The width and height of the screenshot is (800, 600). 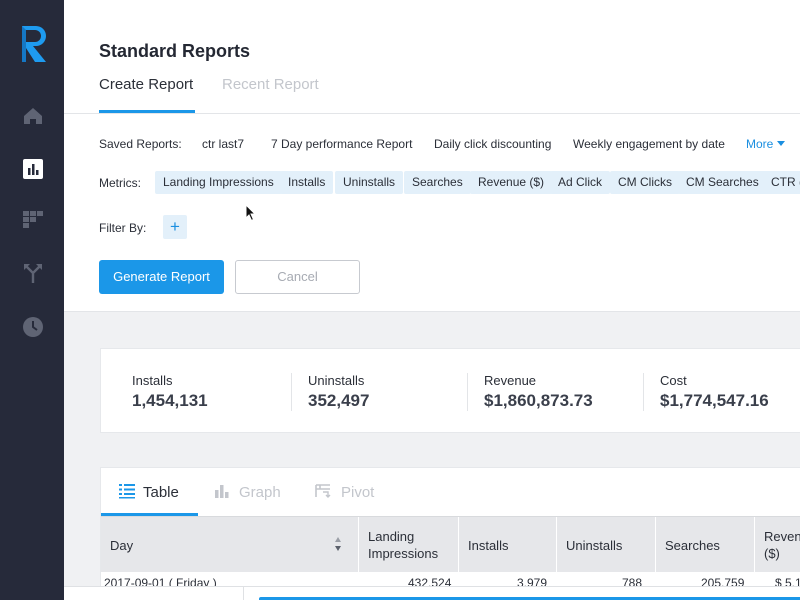 What do you see at coordinates (437, 182) in the screenshot?
I see `metric-chip: Searches` at bounding box center [437, 182].